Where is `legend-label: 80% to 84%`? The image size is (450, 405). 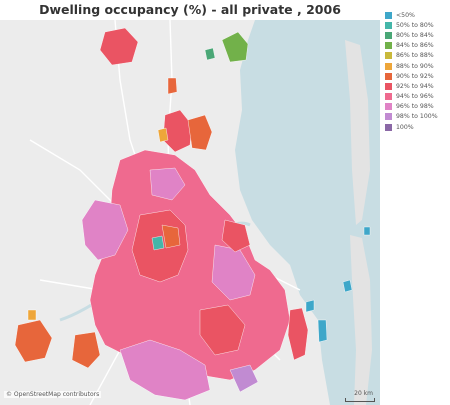 legend-label: 80% to 84% is located at coordinates (415, 35).